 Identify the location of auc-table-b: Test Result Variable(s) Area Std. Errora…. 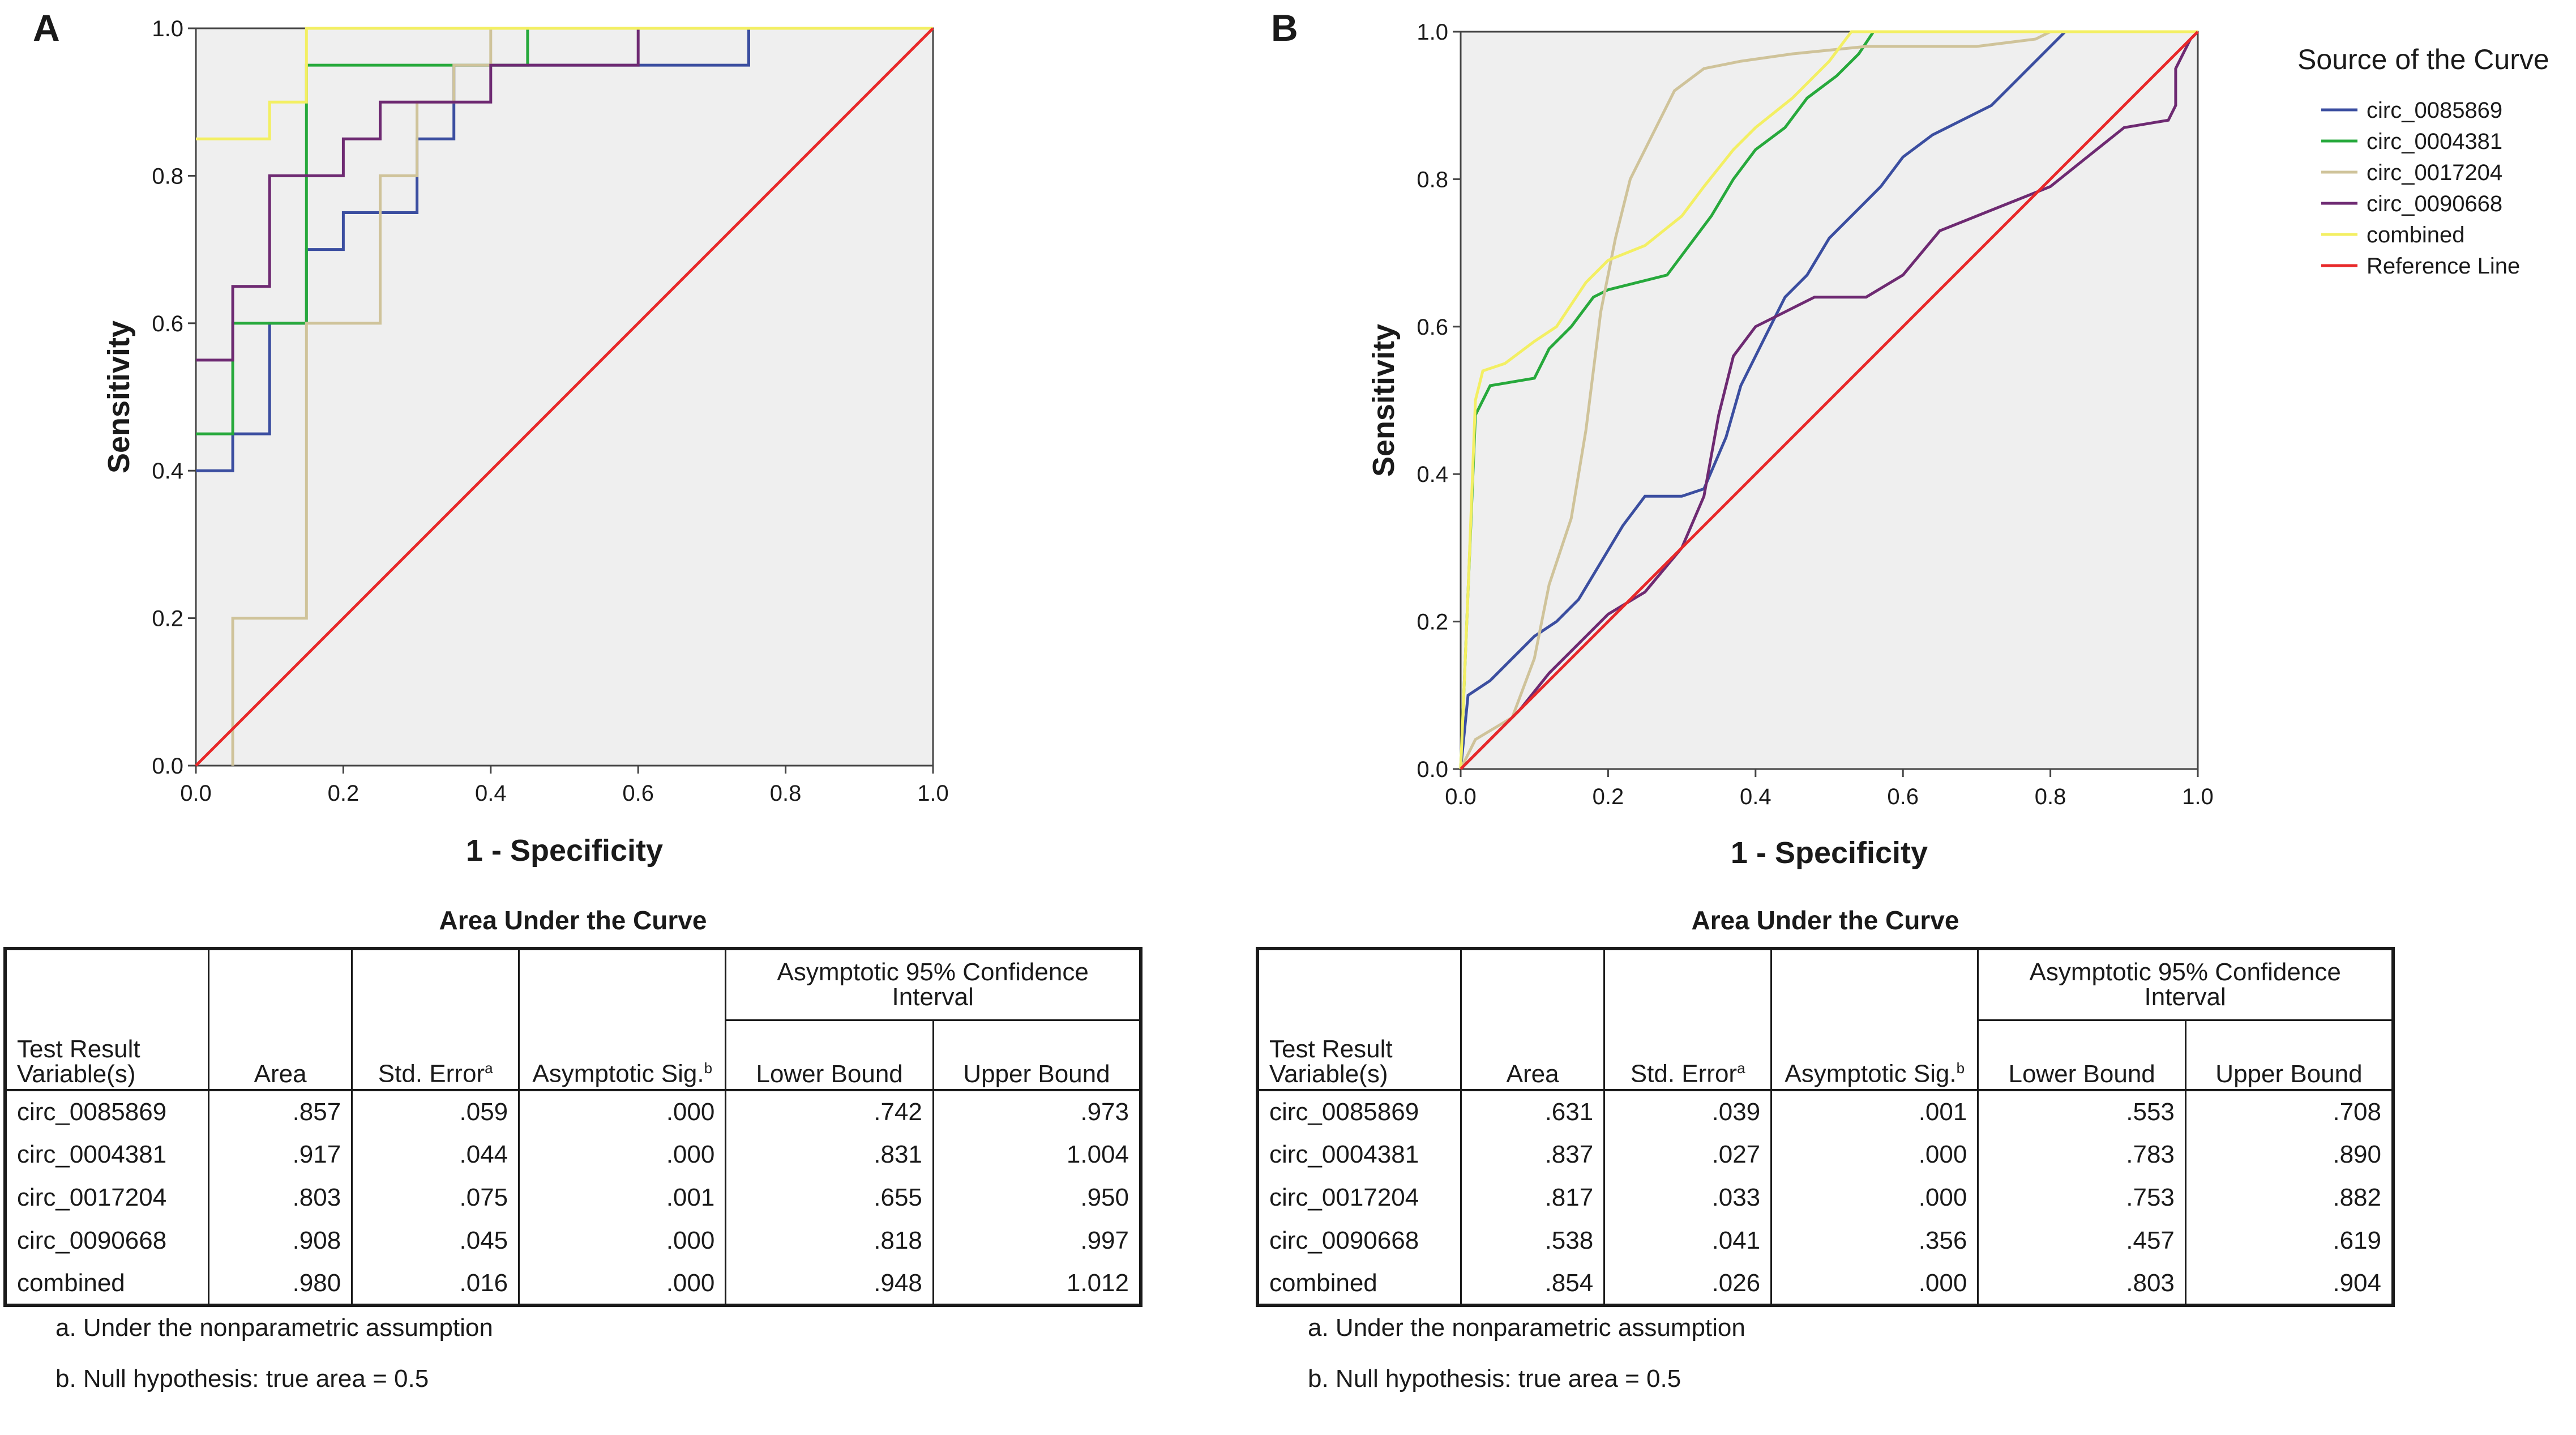
(1825, 1127).